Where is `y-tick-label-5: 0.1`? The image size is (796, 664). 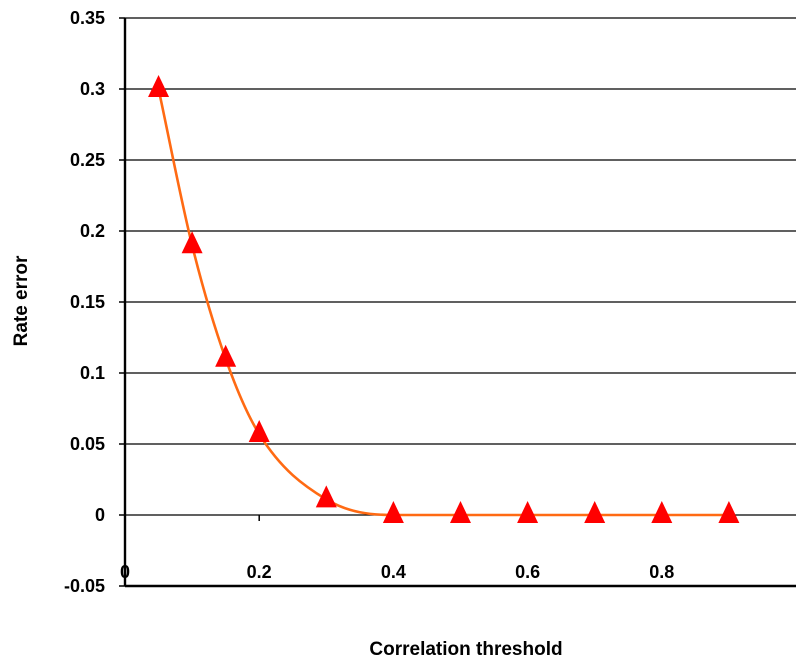 y-tick-label-5: 0.1 is located at coordinates (92, 373).